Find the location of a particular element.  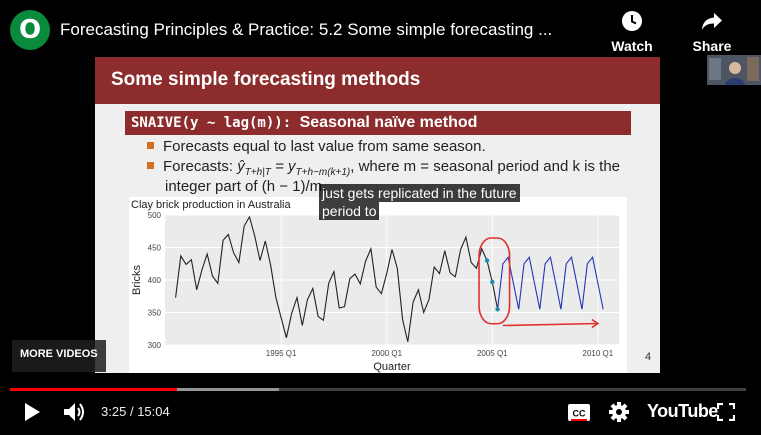

annotation-arrow-line is located at coordinates (550, 324).